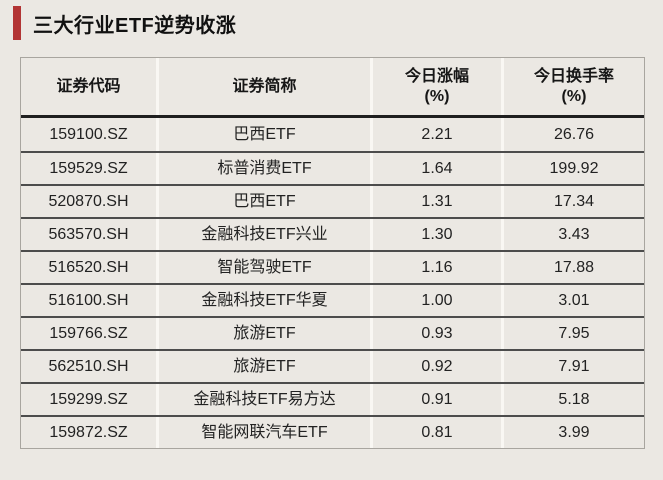 The height and width of the screenshot is (480, 663). I want to click on cell-change-pct: 0.93, so click(438, 333).